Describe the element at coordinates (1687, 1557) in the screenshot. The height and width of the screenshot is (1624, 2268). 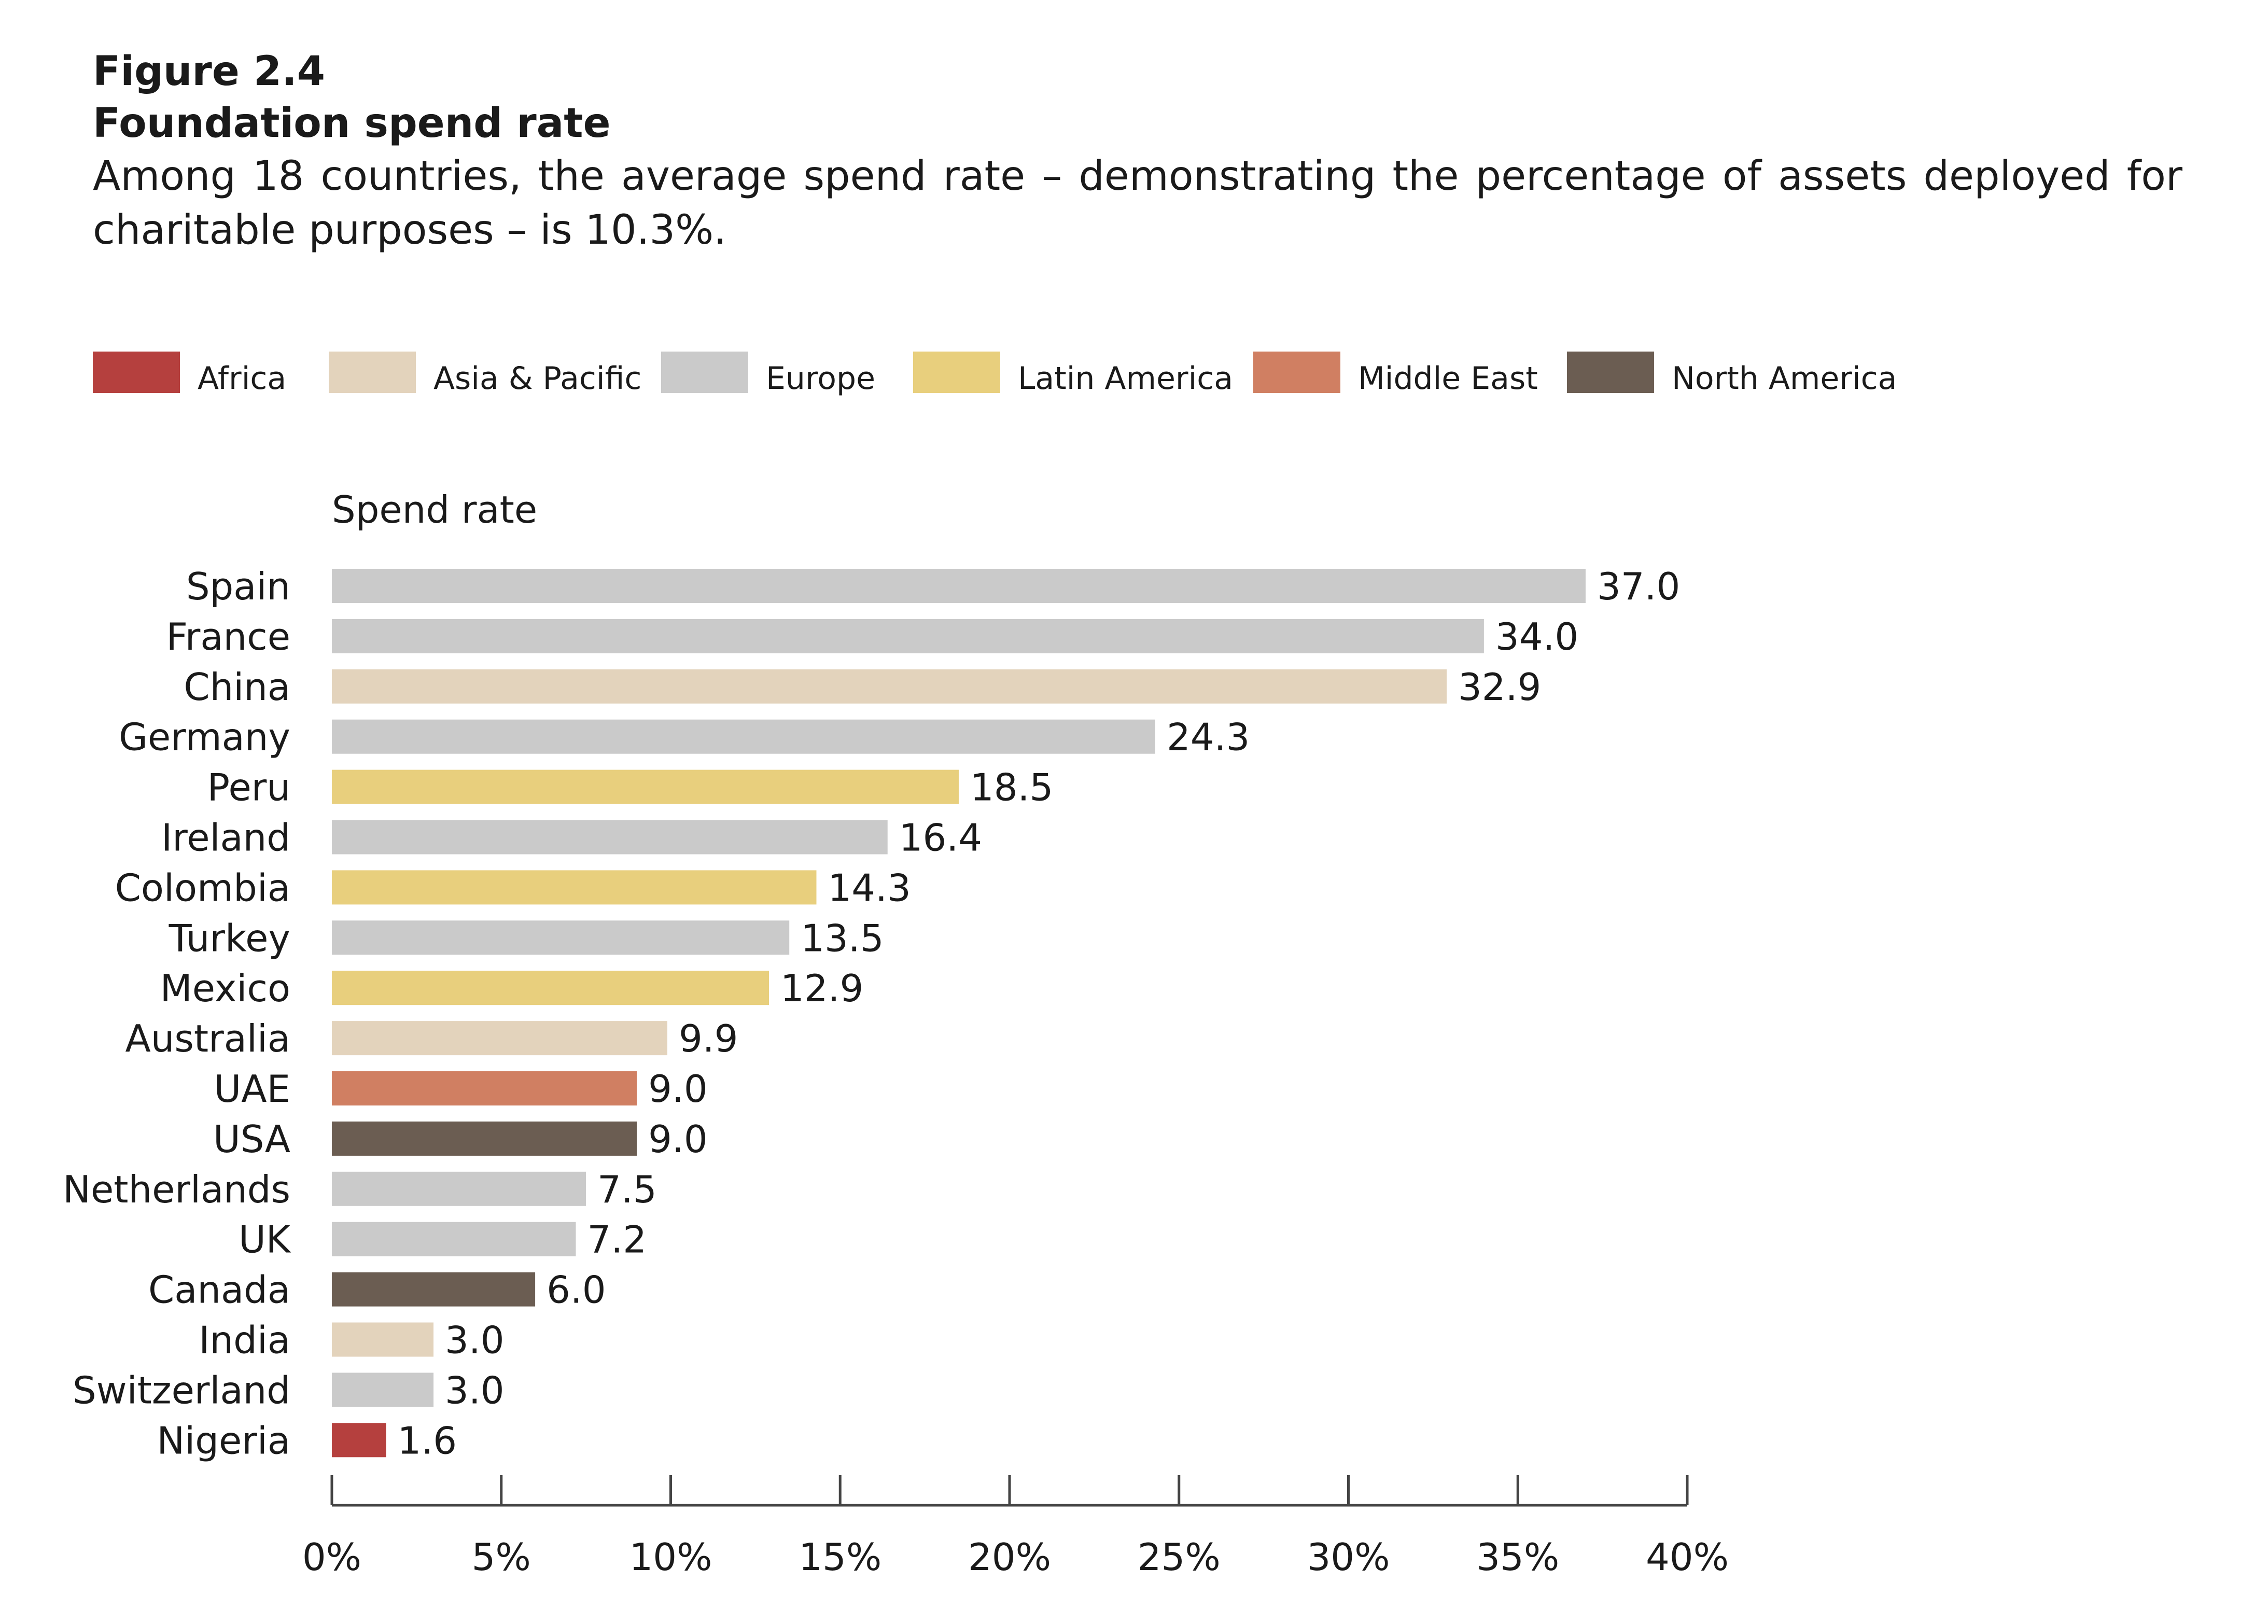
I see `x-tick-label: 40%` at that location.